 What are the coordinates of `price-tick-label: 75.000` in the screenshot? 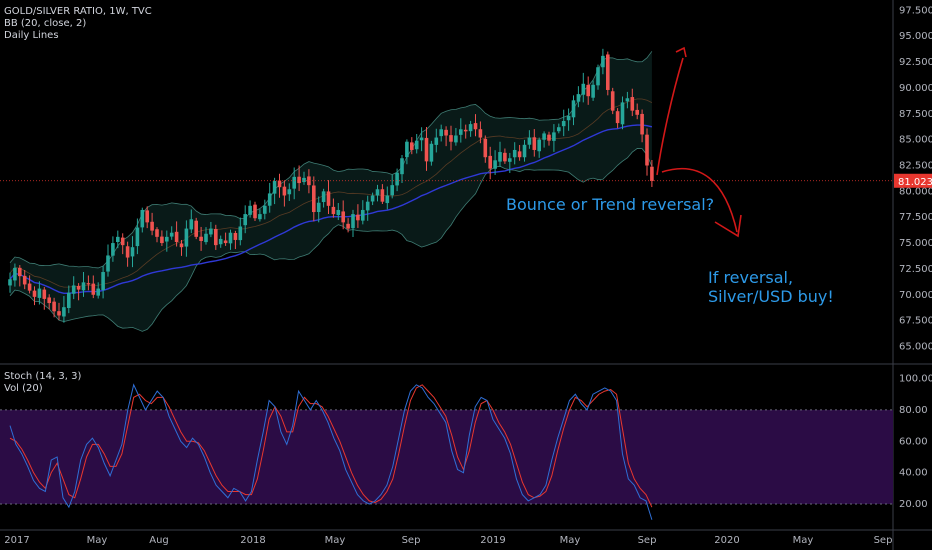 It's located at (915, 243).